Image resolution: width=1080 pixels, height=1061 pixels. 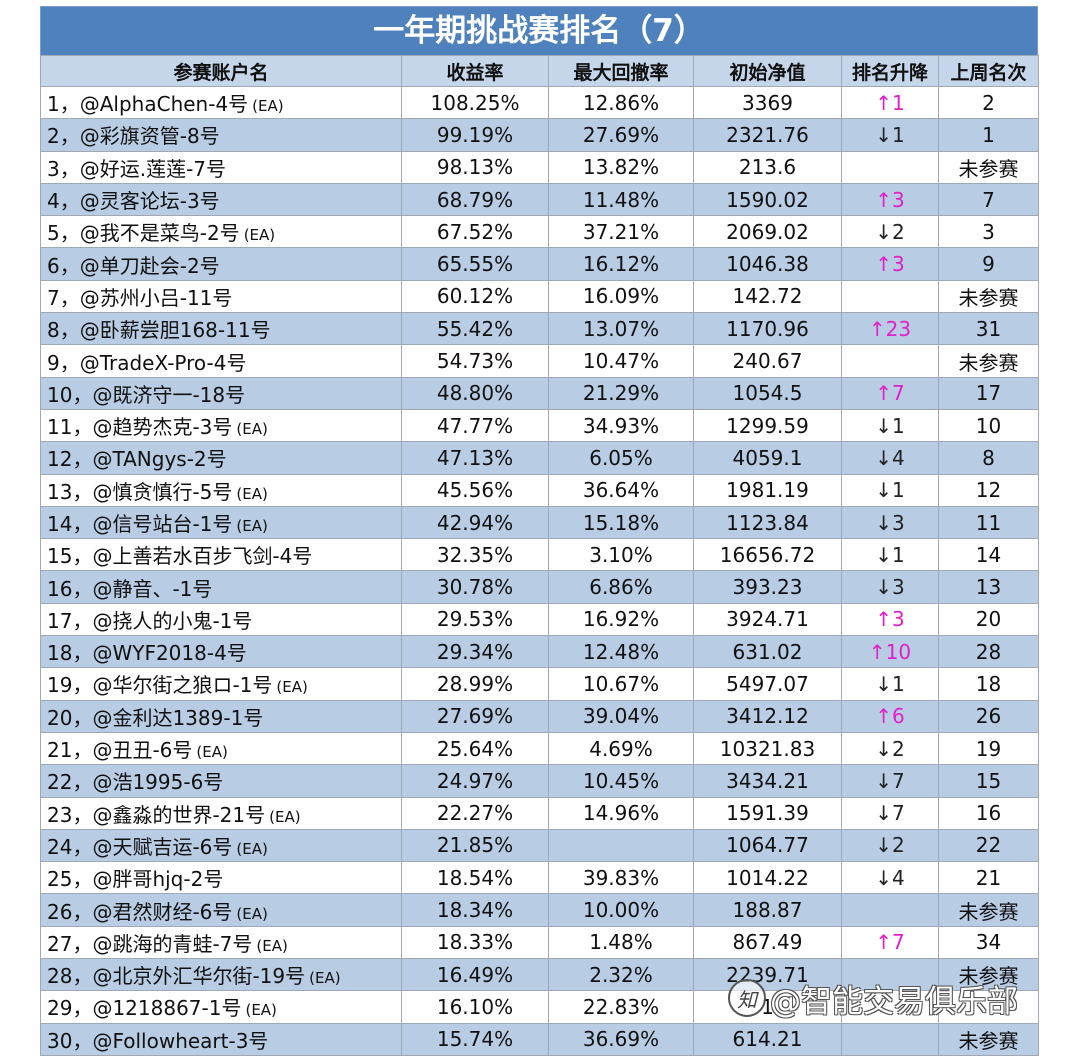 What do you see at coordinates (162, 427) in the screenshot?
I see `account-name: @趋势杰克-3号` at bounding box center [162, 427].